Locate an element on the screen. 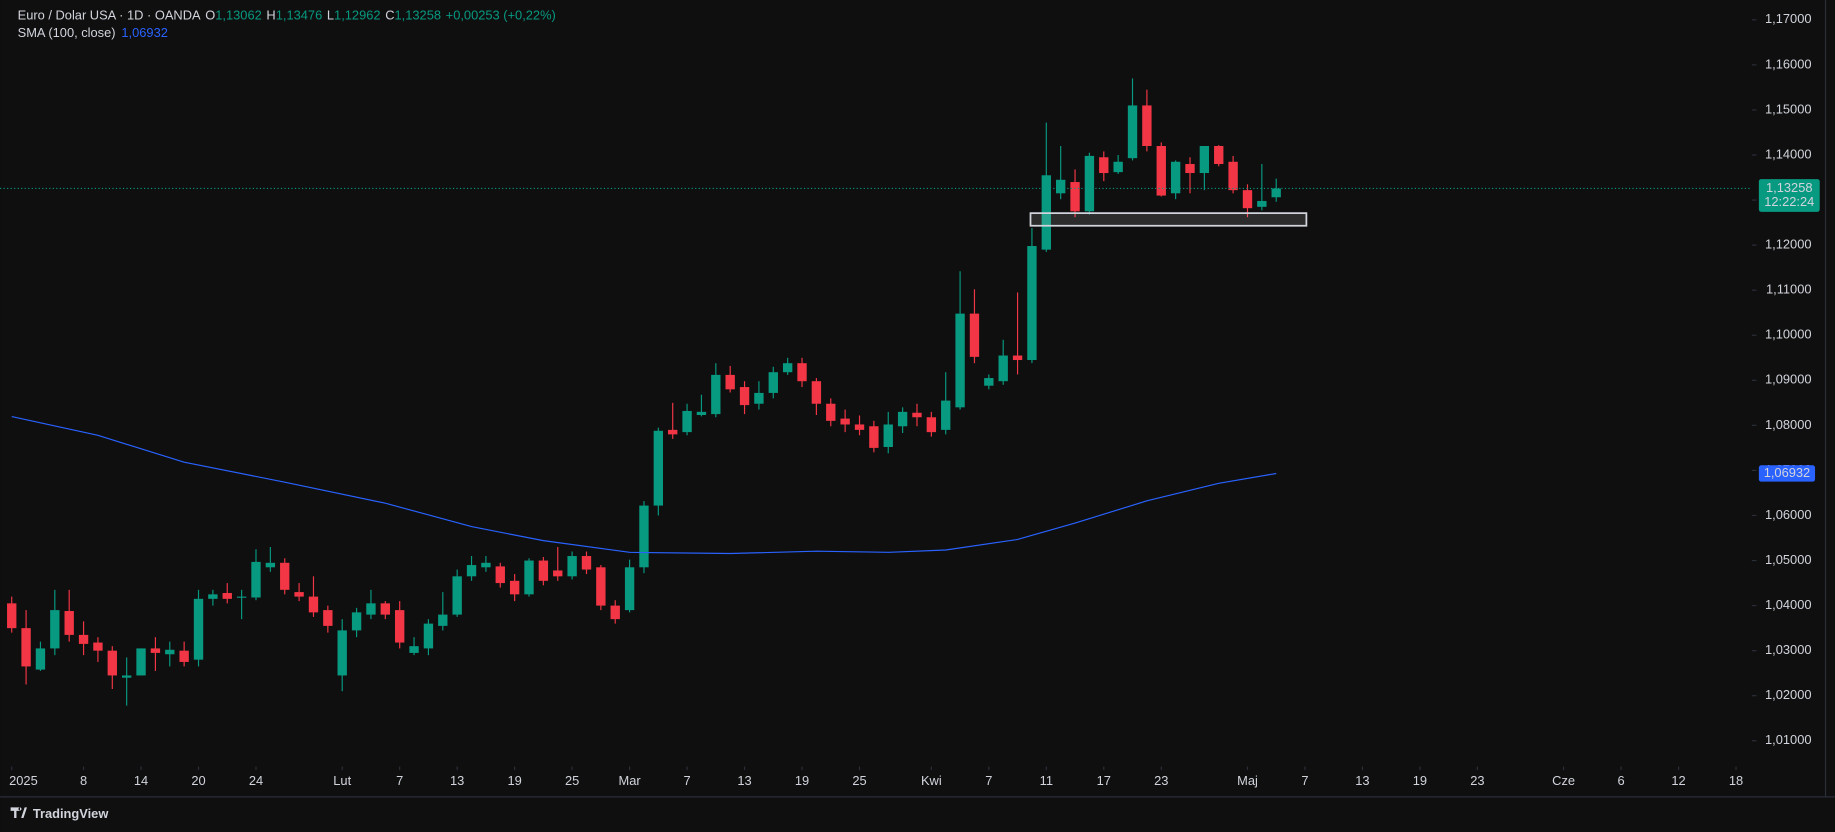 The image size is (1835, 832). x-tick-label: 14 is located at coordinates (141, 780).